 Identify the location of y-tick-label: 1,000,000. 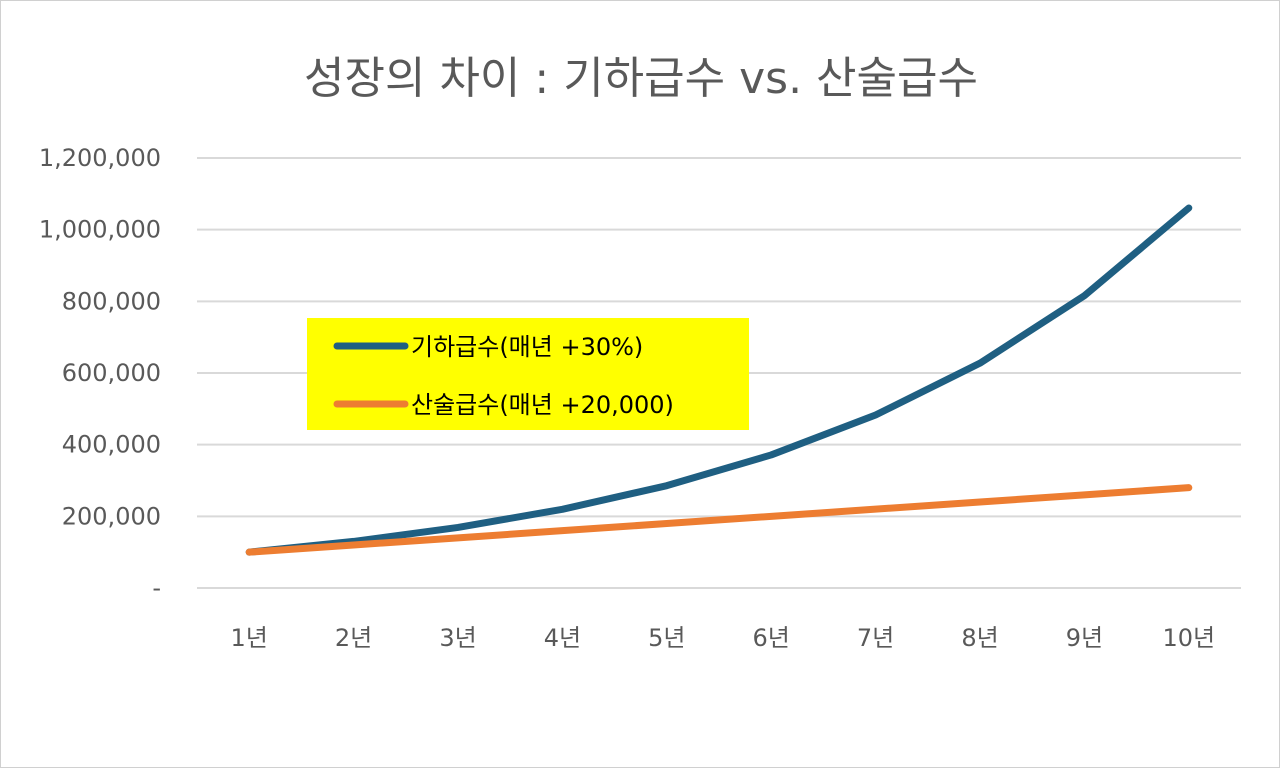
(100, 230).